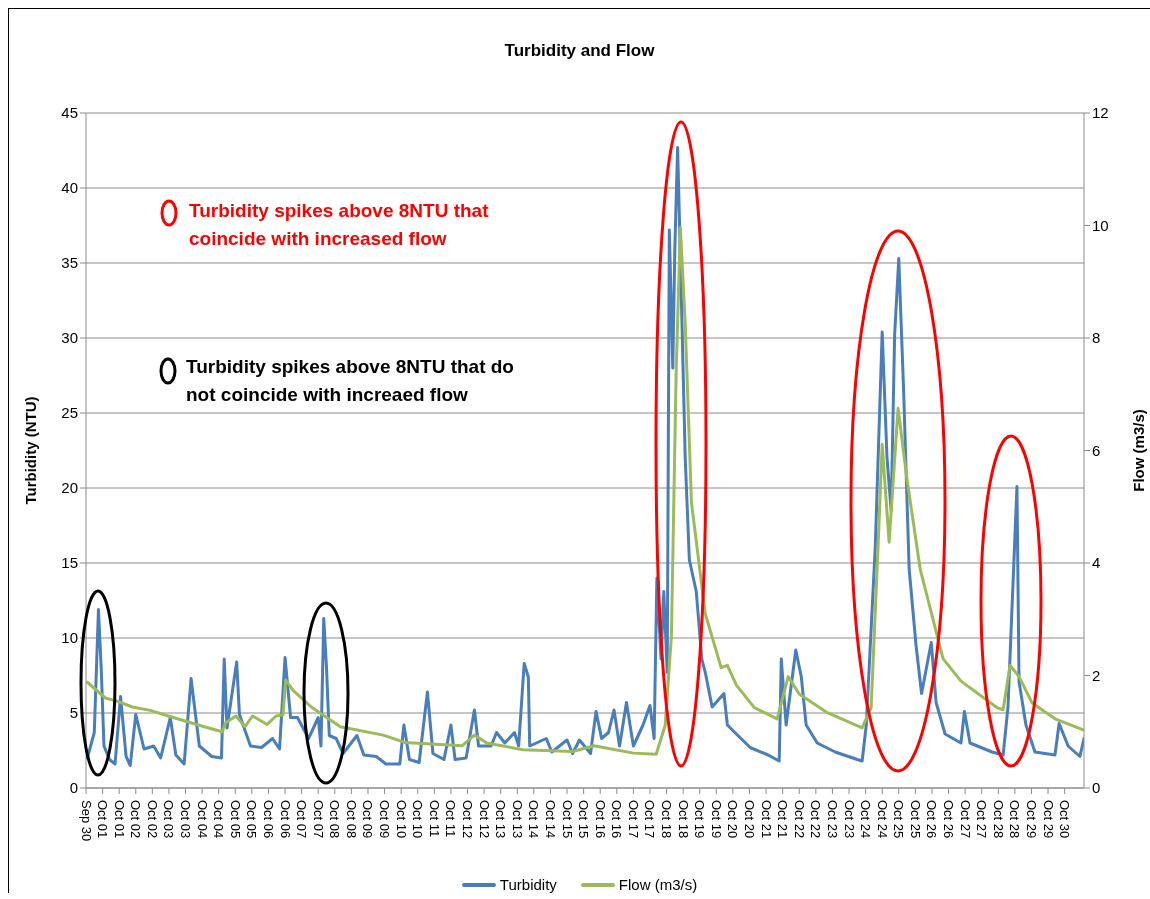 This screenshot has width=1150, height=899. Describe the element at coordinates (69, 263) in the screenshot. I see `y-tick-label: 35` at that location.